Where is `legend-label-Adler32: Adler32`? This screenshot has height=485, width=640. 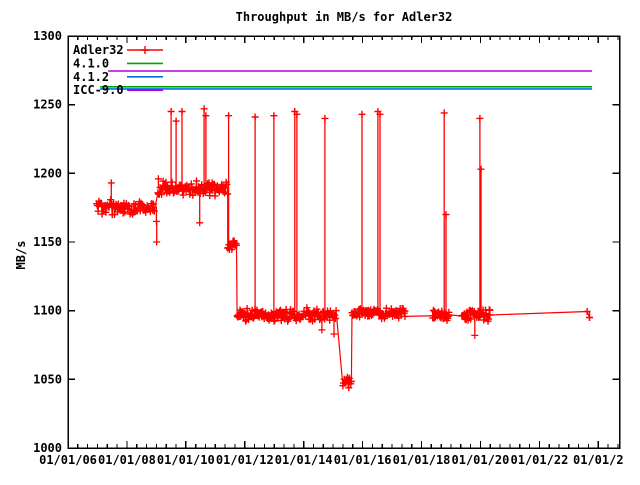 legend-label-Adler32: Adler32 is located at coordinates (98, 50).